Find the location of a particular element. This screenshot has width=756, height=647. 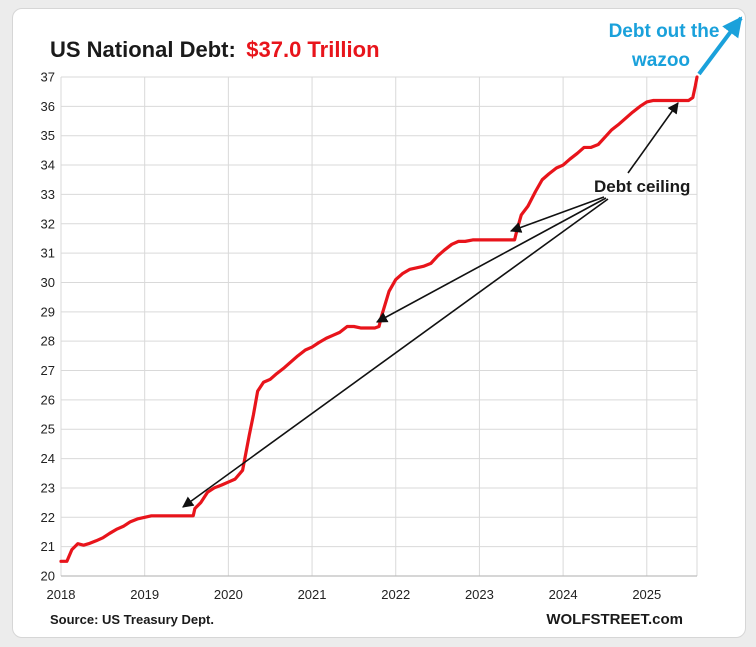

wazoo-label-line2: wazoo is located at coordinates (660, 60).